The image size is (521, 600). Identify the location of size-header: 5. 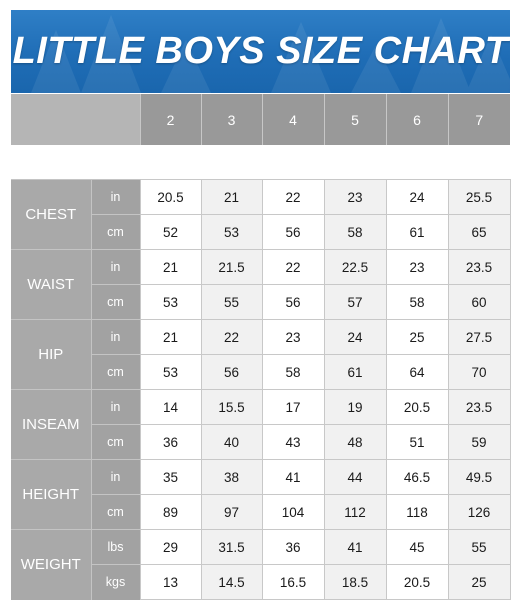
(354, 119).